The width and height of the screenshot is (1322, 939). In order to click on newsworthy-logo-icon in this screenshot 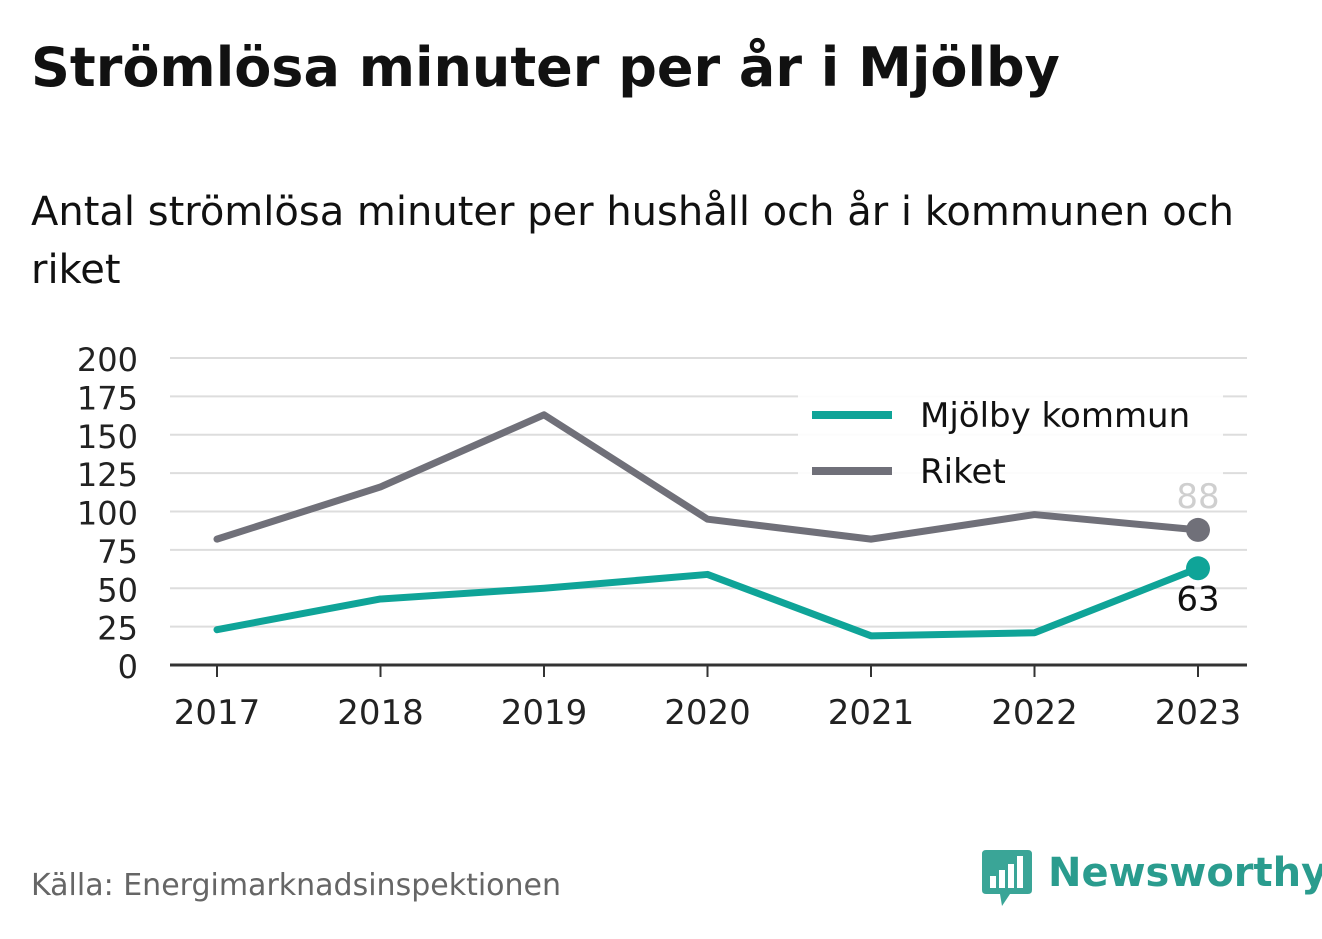, I will do `click(1007, 878)`.